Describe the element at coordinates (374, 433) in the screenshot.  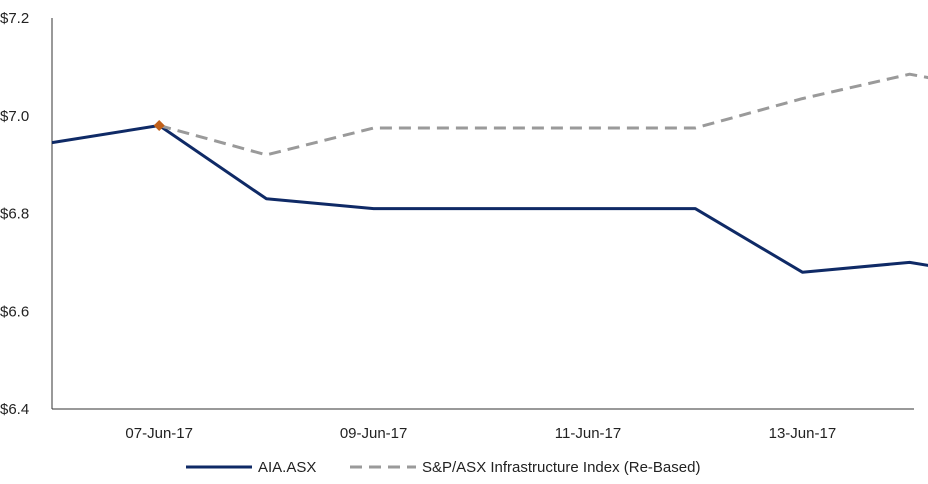
I see `x-tick-label-1: 09-Jun-17` at that location.